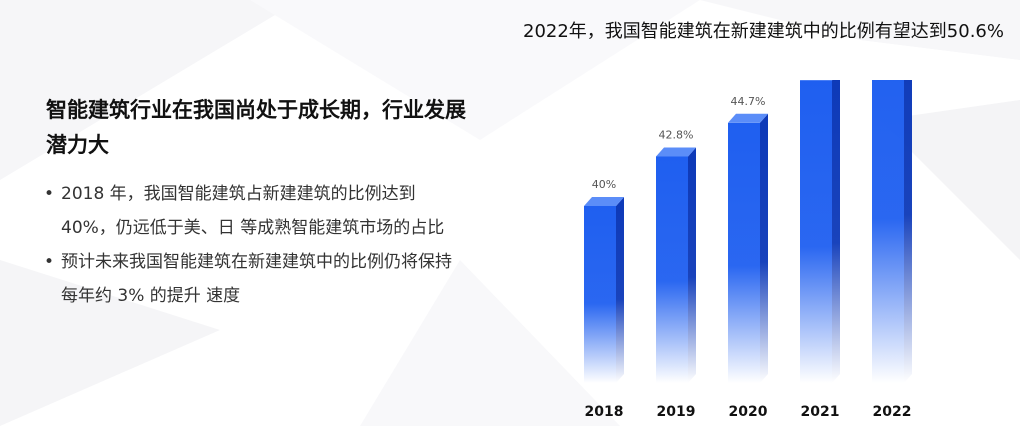 Image resolution: width=1020 pixels, height=426 pixels. Describe the element at coordinates (892, 412) in the screenshot. I see `x-tick-label: 2022` at that location.